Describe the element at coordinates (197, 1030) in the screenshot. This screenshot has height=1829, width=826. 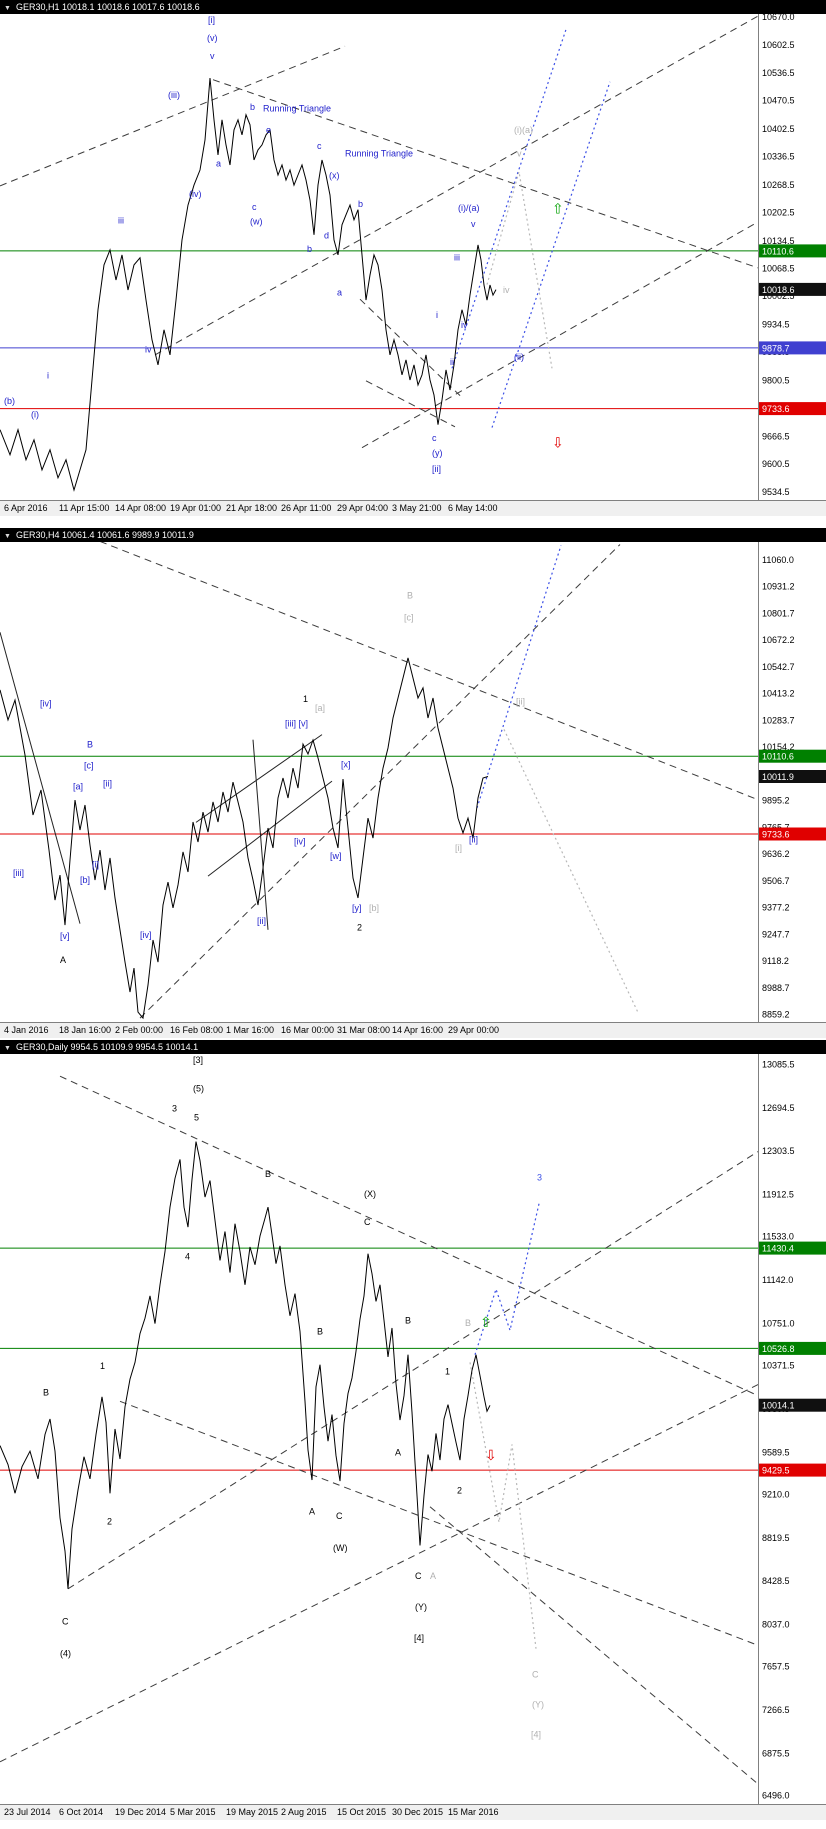
I see `time-label: 16 Feb 08:00` at that location.